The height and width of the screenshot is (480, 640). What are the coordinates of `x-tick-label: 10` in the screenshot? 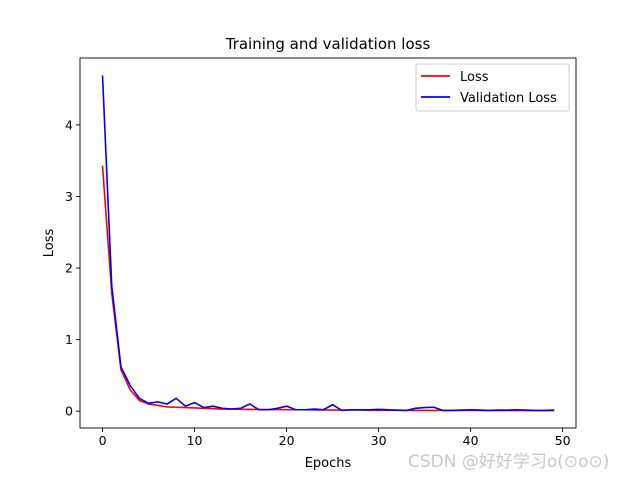 It's located at (195, 440).